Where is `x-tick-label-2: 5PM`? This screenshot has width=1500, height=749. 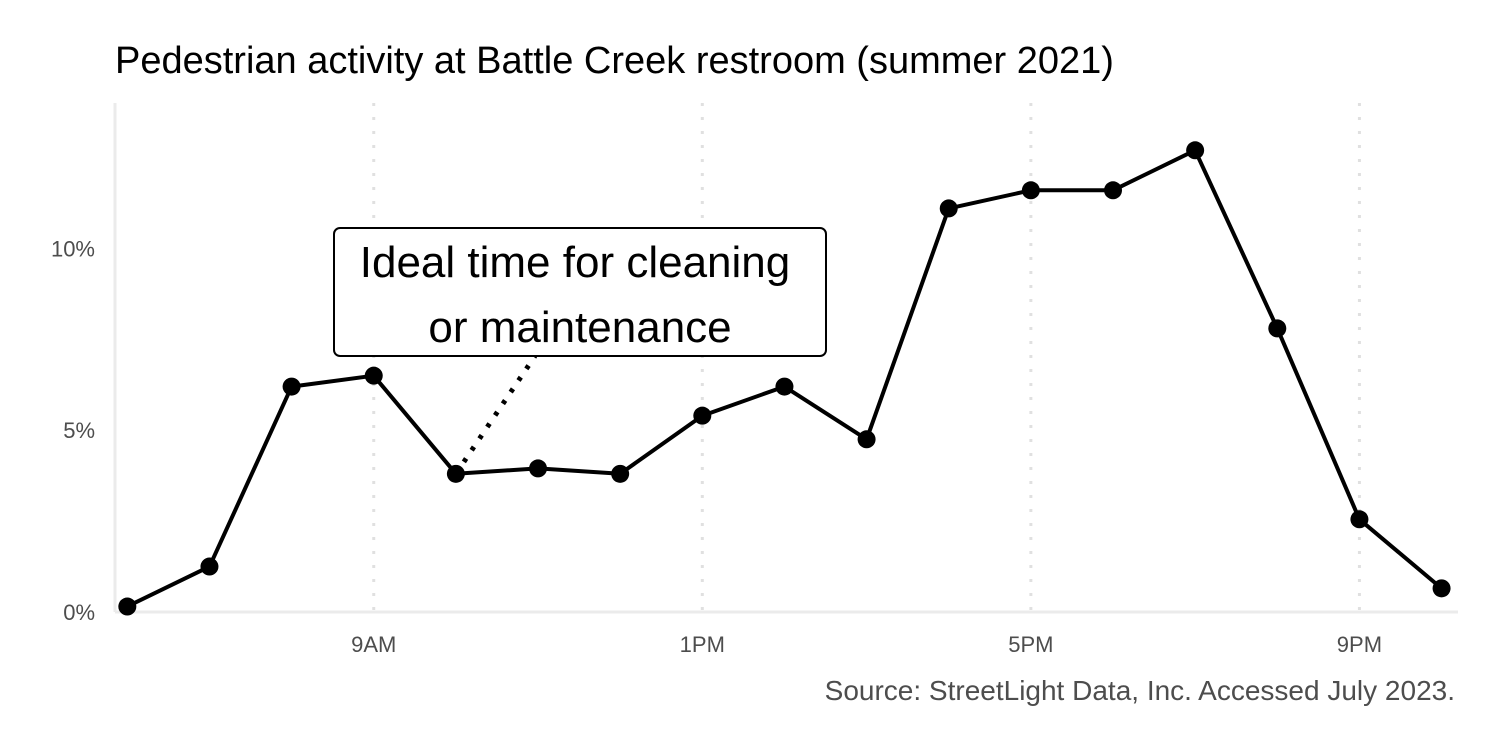
x-tick-label-2: 5PM is located at coordinates (1030, 644).